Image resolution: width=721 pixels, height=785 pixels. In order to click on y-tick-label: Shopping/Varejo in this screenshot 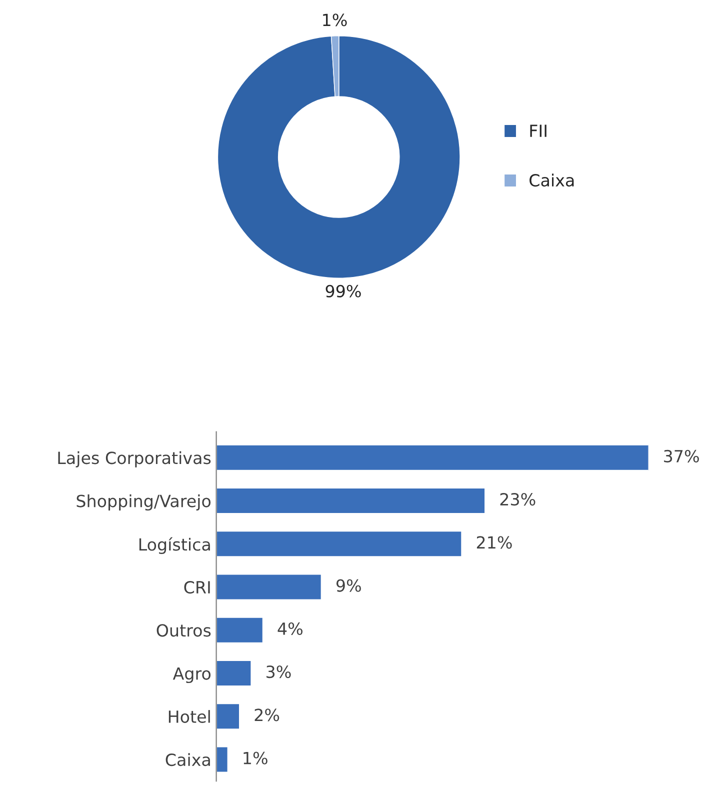, I will do `click(143, 502)`.